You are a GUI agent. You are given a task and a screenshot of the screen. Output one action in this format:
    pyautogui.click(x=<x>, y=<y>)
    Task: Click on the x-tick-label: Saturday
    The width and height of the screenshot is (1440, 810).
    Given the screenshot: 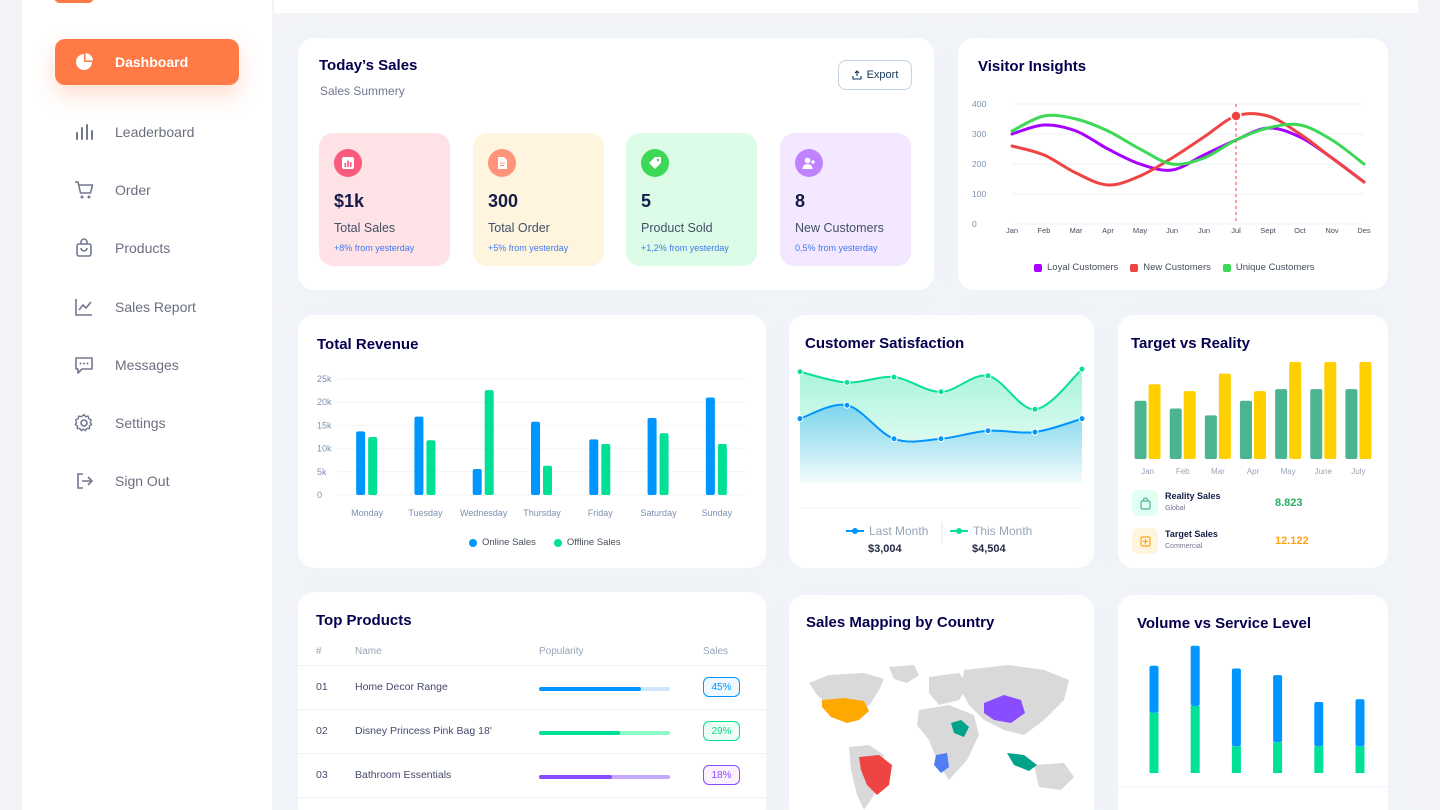 What is the action you would take?
    pyautogui.click(x=659, y=513)
    